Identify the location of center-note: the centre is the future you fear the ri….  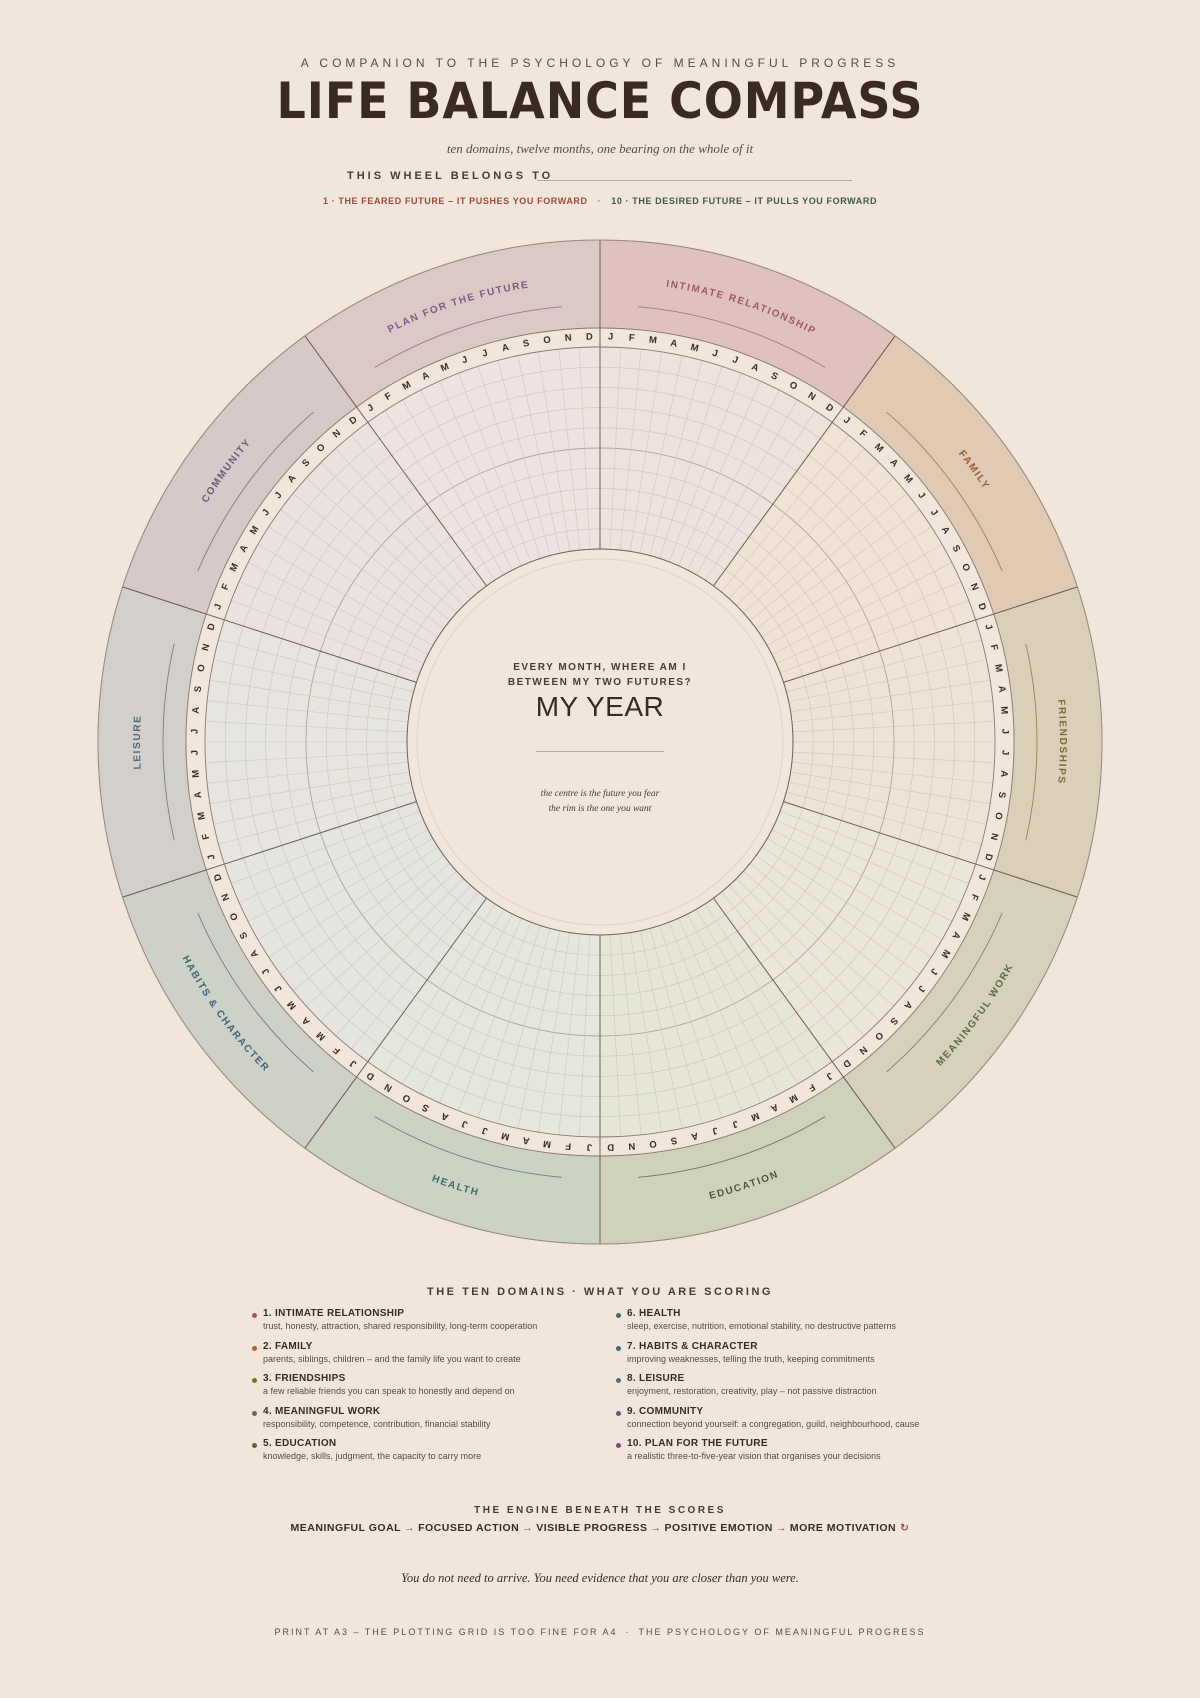
(600, 802).